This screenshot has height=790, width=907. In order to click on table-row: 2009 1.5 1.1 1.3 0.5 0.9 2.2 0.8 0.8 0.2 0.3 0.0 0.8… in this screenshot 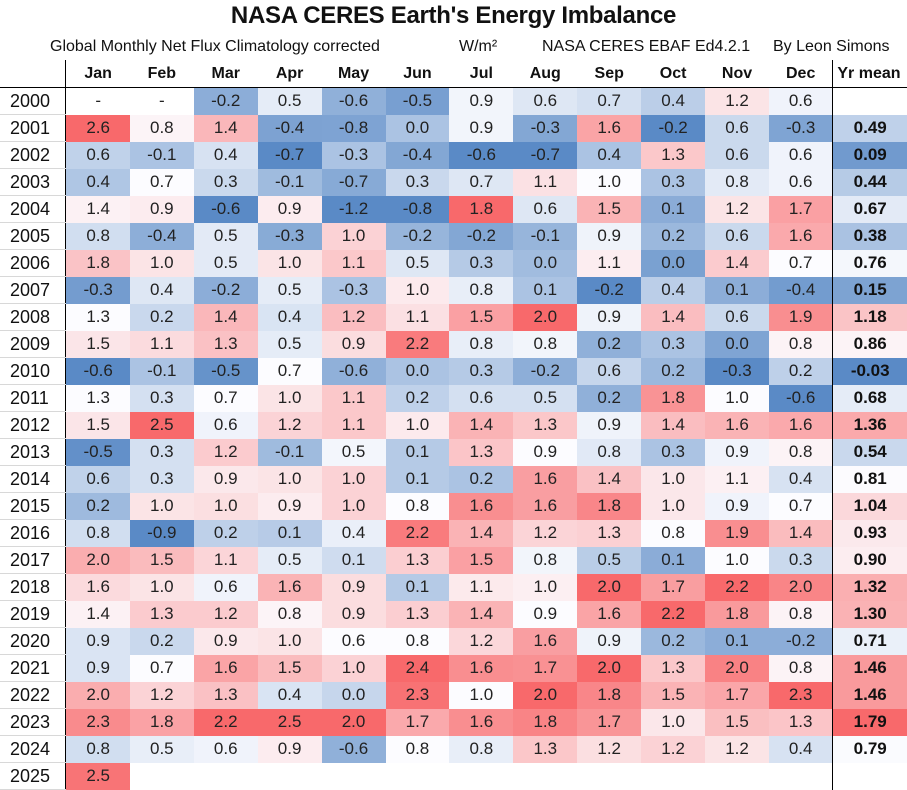, I will do `click(453, 344)`.